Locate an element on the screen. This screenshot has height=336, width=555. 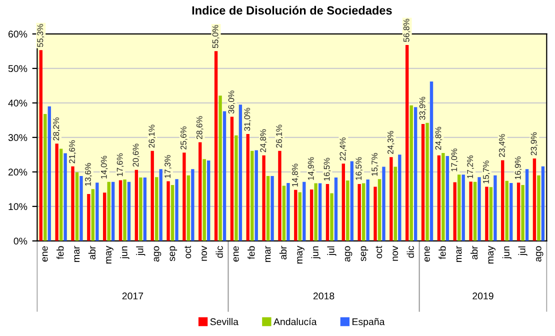
y-tick-label: 40% is located at coordinates (18, 103).